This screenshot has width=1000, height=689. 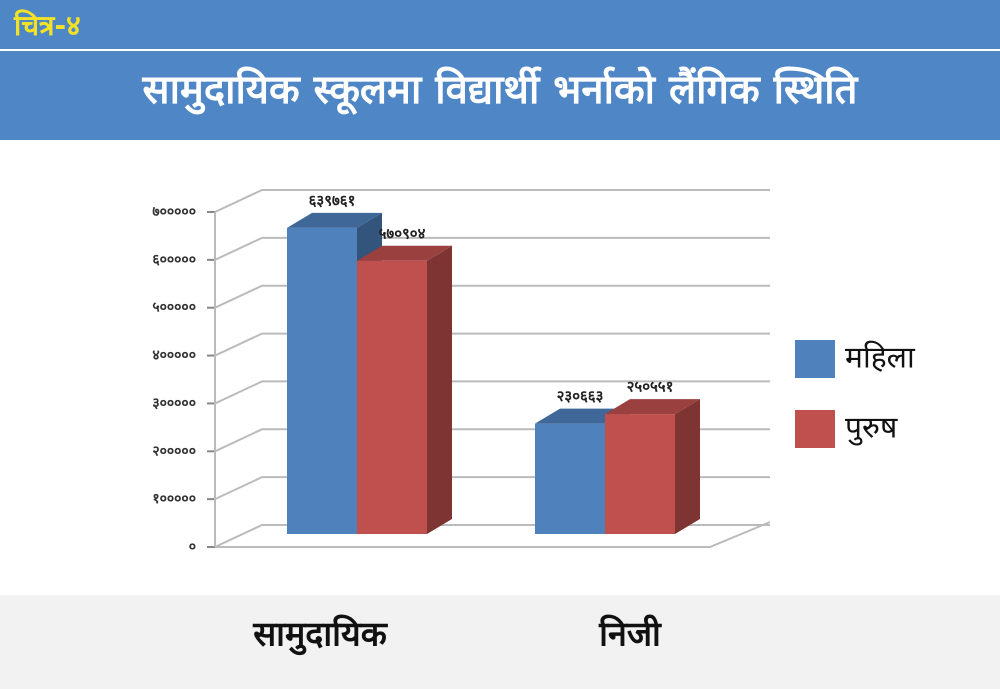 What do you see at coordinates (174, 356) in the screenshot?
I see `y-tick-label: ४०००००` at bounding box center [174, 356].